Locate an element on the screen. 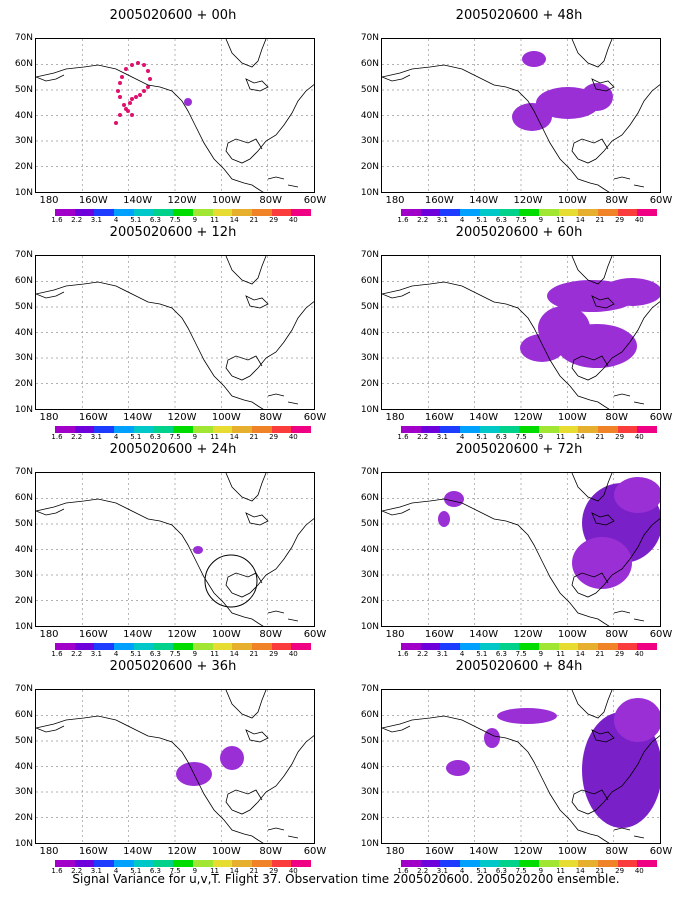  lon-tick-label: 60W is located at coordinates (661, 634).